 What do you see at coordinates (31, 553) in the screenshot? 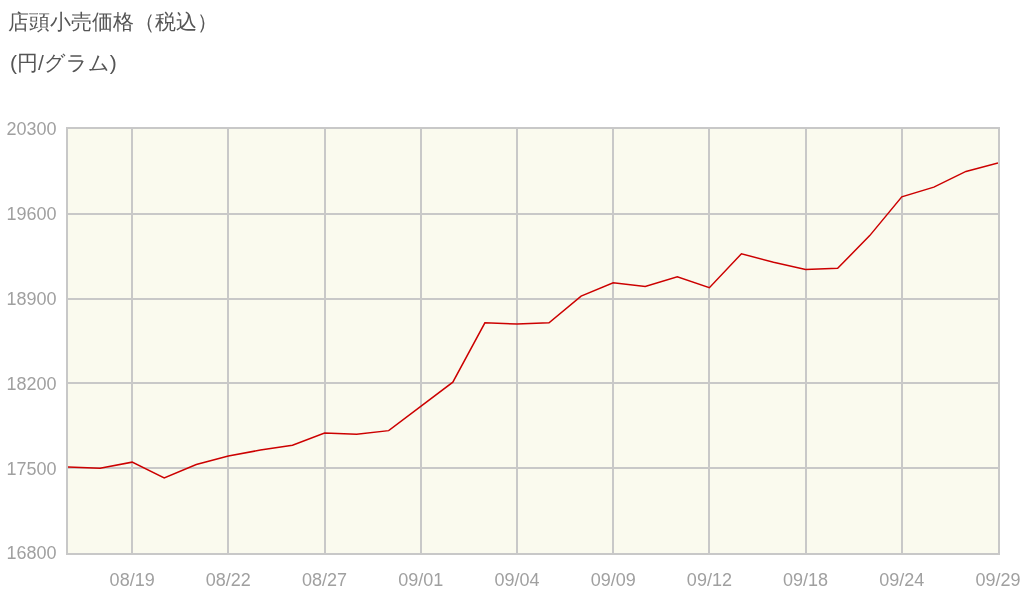
I see `y-tick-label: 16800` at bounding box center [31, 553].